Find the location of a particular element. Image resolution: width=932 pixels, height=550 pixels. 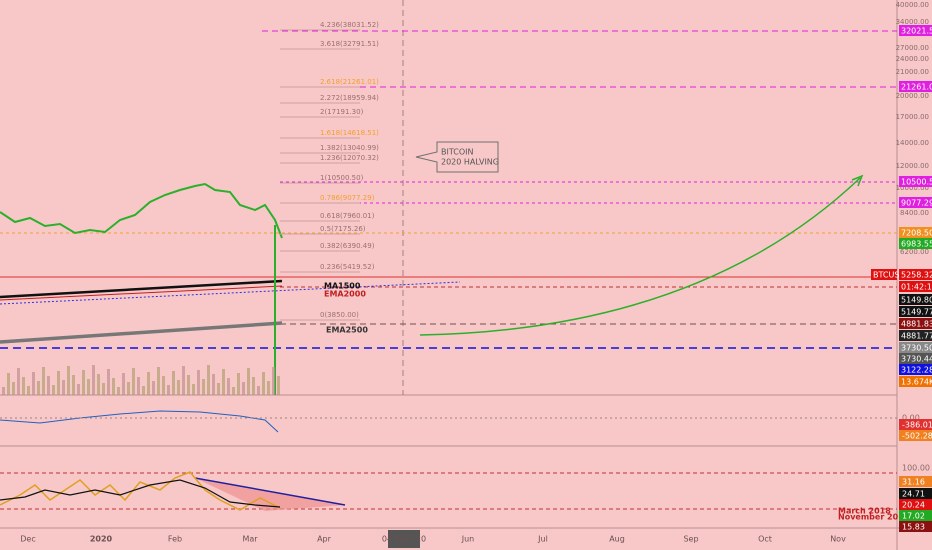

indicator-label: 0.00 is located at coordinates (911, 418).